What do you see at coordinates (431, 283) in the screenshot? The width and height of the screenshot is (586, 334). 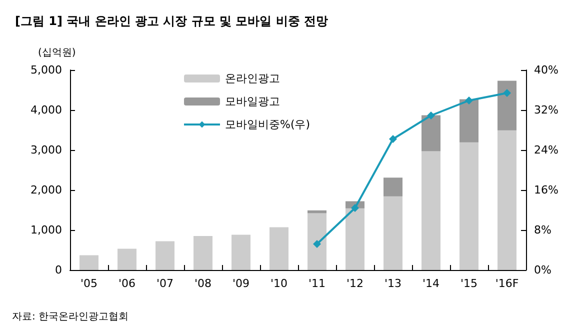 I see `x-tick-label: '14` at bounding box center [431, 283].